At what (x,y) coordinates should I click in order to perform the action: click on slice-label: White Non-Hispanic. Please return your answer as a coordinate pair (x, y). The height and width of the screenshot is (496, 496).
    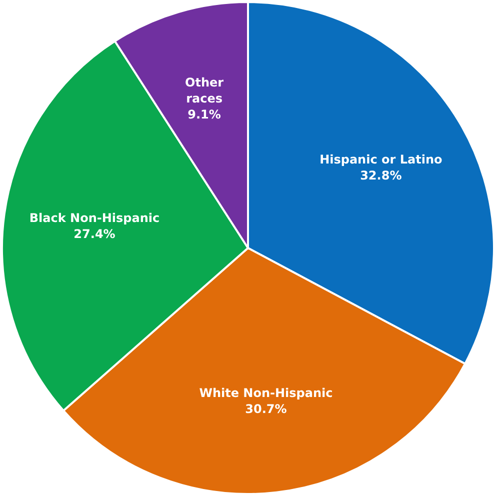
    Looking at the image, I should click on (266, 393).